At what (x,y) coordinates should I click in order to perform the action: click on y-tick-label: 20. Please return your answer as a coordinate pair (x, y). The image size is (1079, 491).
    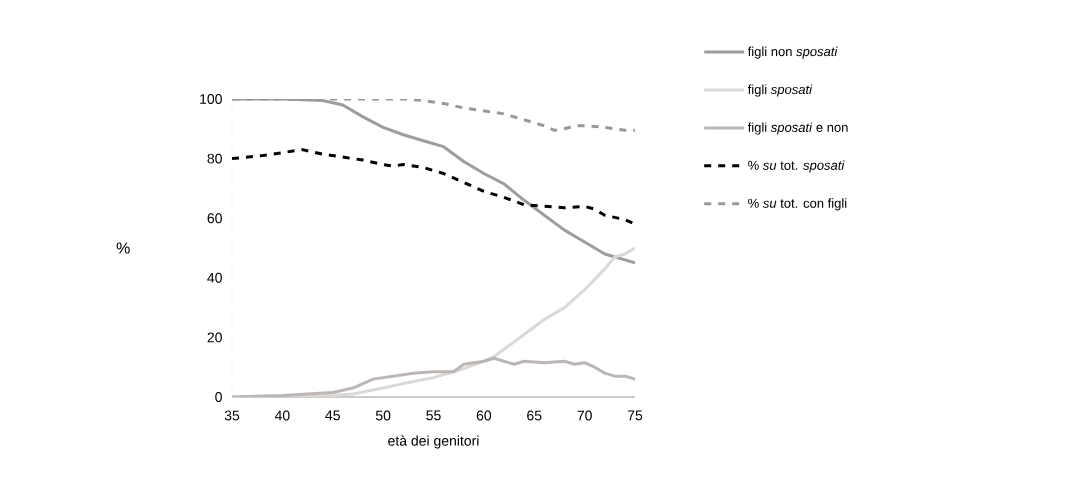
    Looking at the image, I should click on (214, 337).